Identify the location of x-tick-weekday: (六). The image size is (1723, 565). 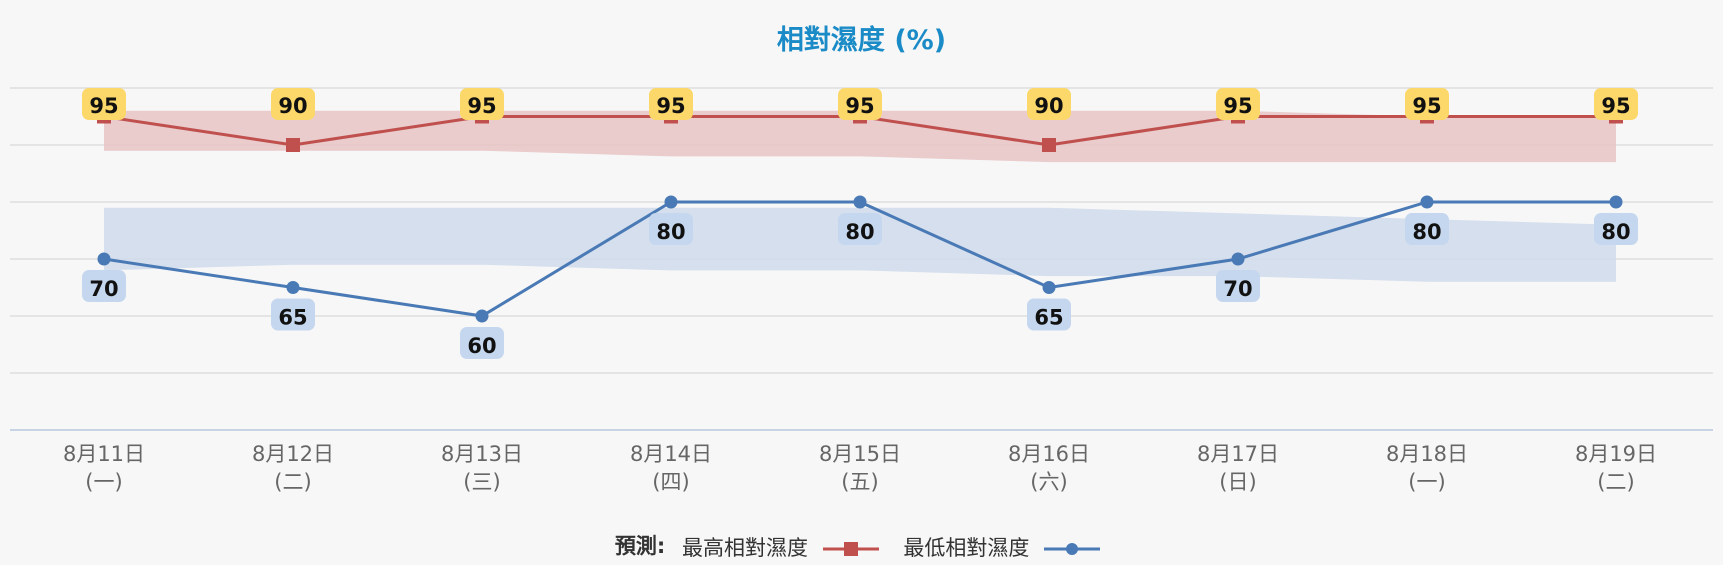
(1049, 482).